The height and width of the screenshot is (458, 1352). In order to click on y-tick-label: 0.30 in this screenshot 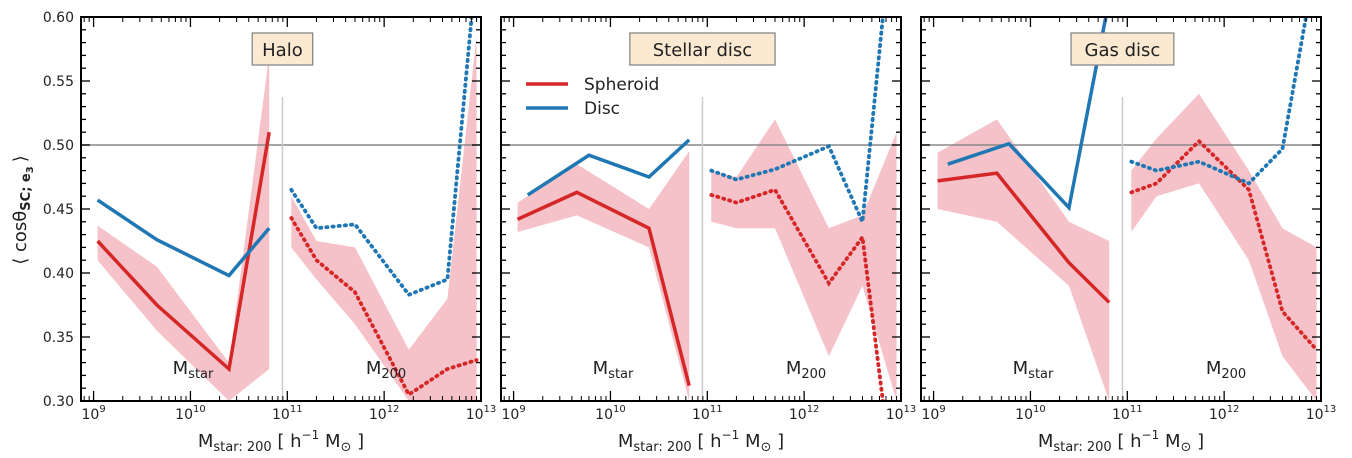, I will do `click(58, 402)`.